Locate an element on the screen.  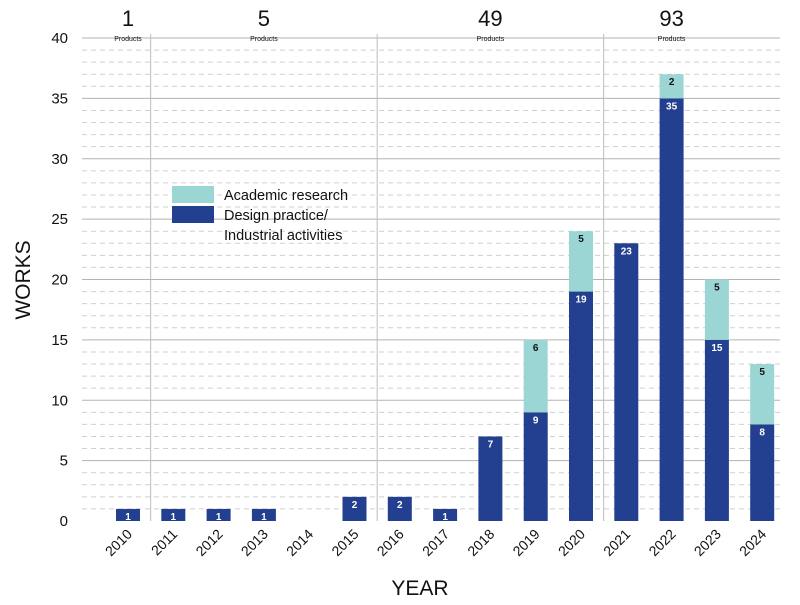
x-tick-label: 2017 is located at coordinates (435, 542).